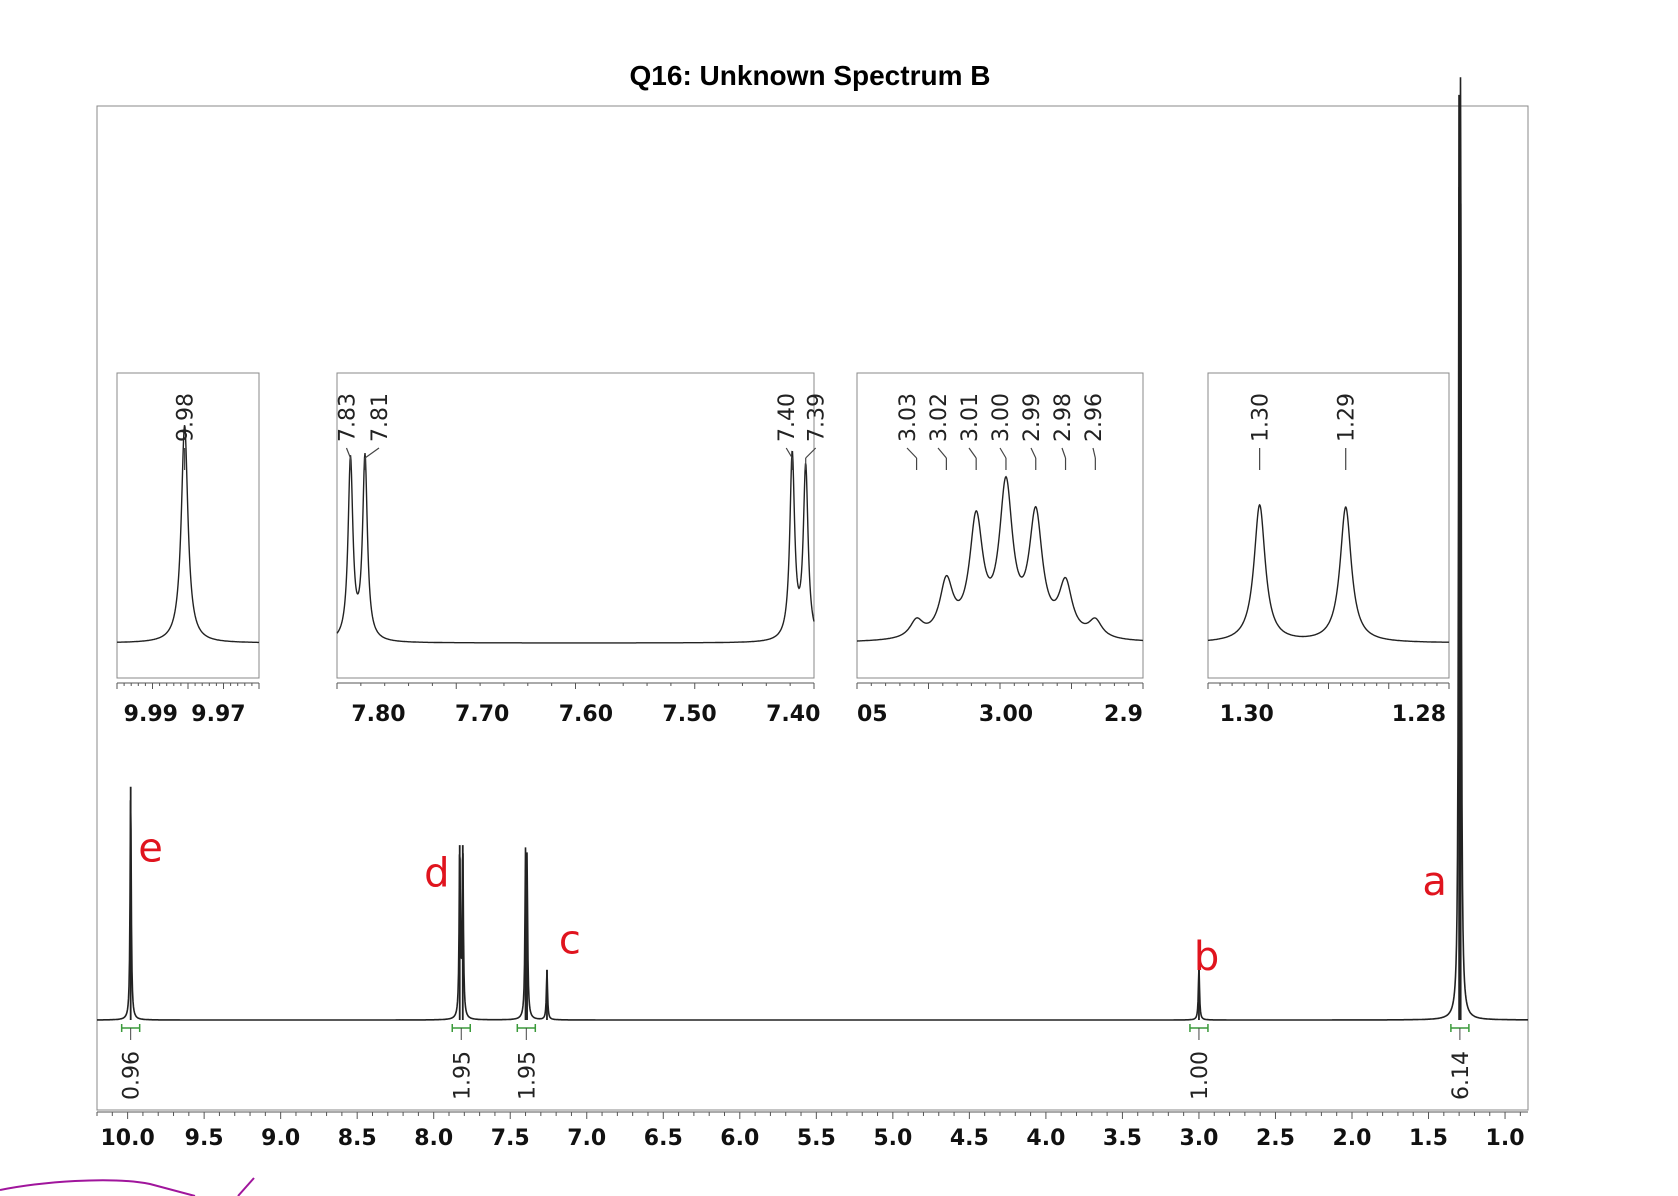 This screenshot has height=1196, width=1678. What do you see at coordinates (482, 714) in the screenshot?
I see `inset-tick-label: 7.70` at bounding box center [482, 714].